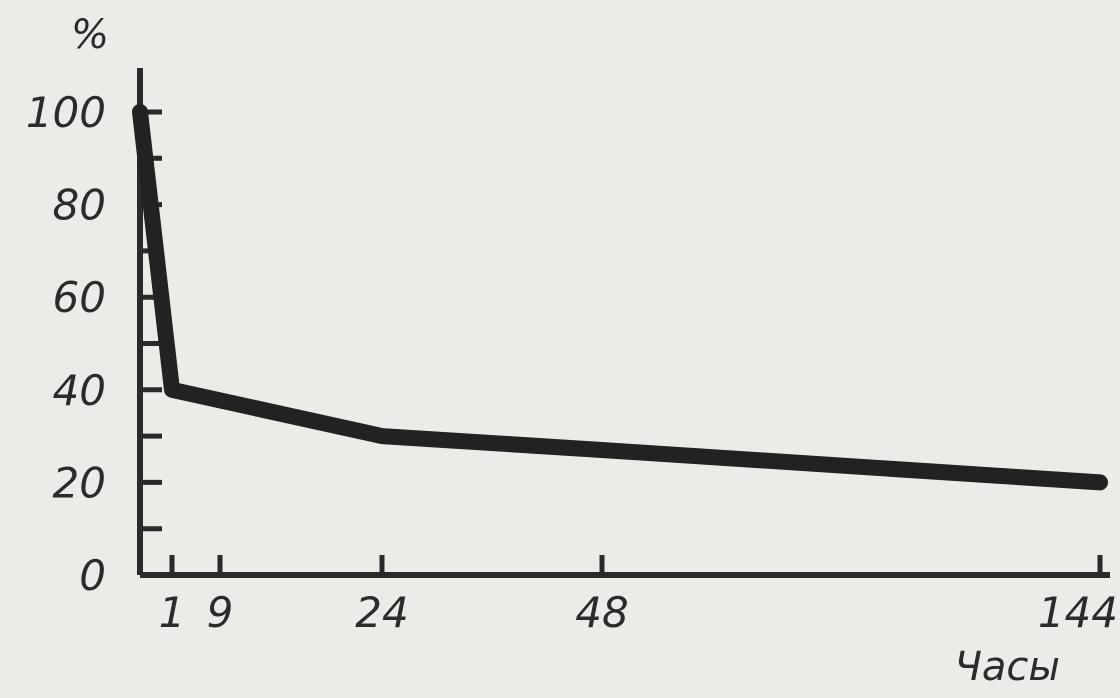 The width and height of the screenshot is (1120, 698). Describe the element at coordinates (220, 612) in the screenshot. I see `x-tick-label: 9` at that location.